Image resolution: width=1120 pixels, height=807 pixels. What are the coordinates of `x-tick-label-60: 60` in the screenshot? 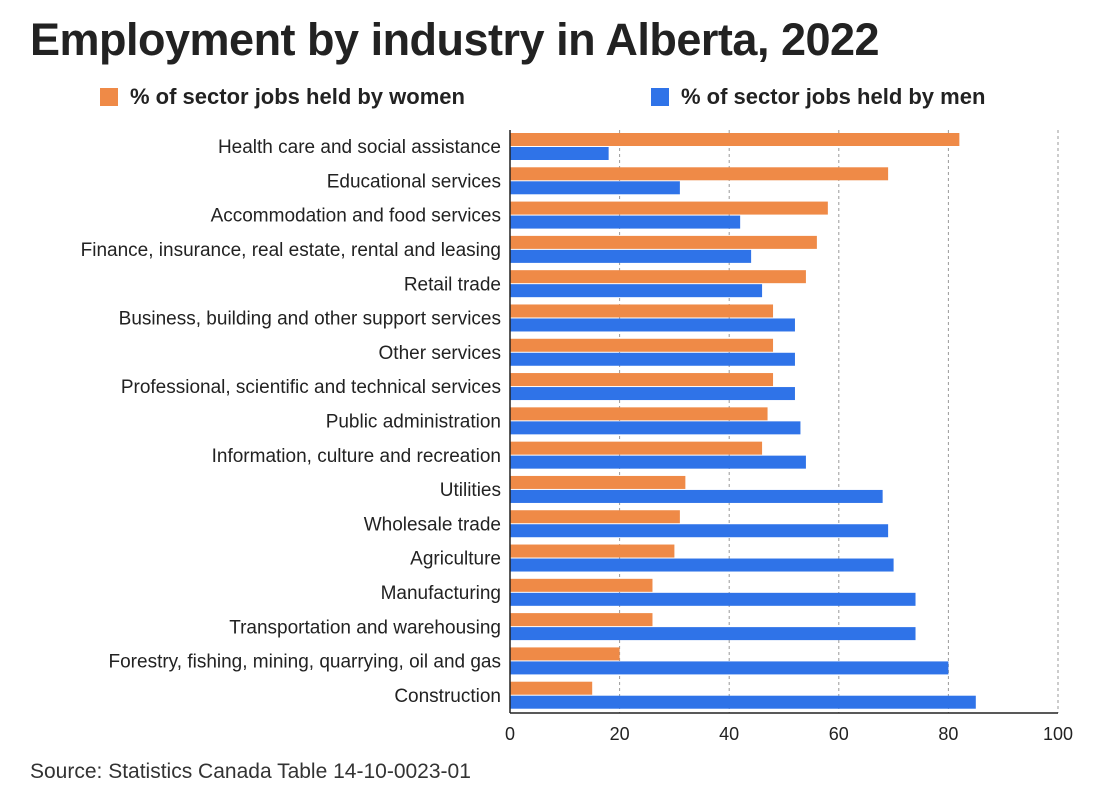 It's located at (839, 734).